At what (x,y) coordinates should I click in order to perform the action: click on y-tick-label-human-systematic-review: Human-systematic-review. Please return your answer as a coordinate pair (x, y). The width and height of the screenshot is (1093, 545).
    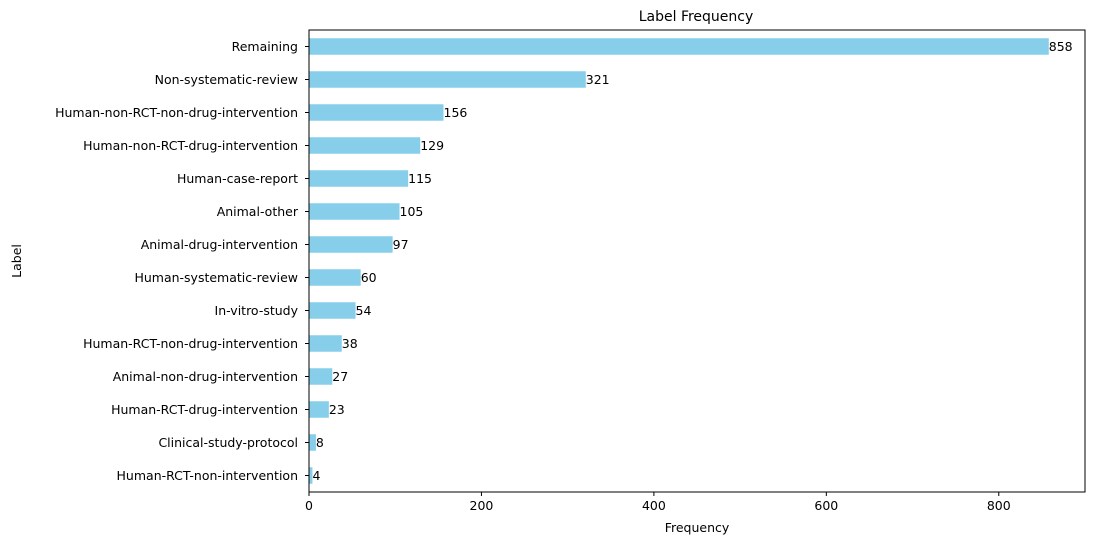
    Looking at the image, I should click on (216, 277).